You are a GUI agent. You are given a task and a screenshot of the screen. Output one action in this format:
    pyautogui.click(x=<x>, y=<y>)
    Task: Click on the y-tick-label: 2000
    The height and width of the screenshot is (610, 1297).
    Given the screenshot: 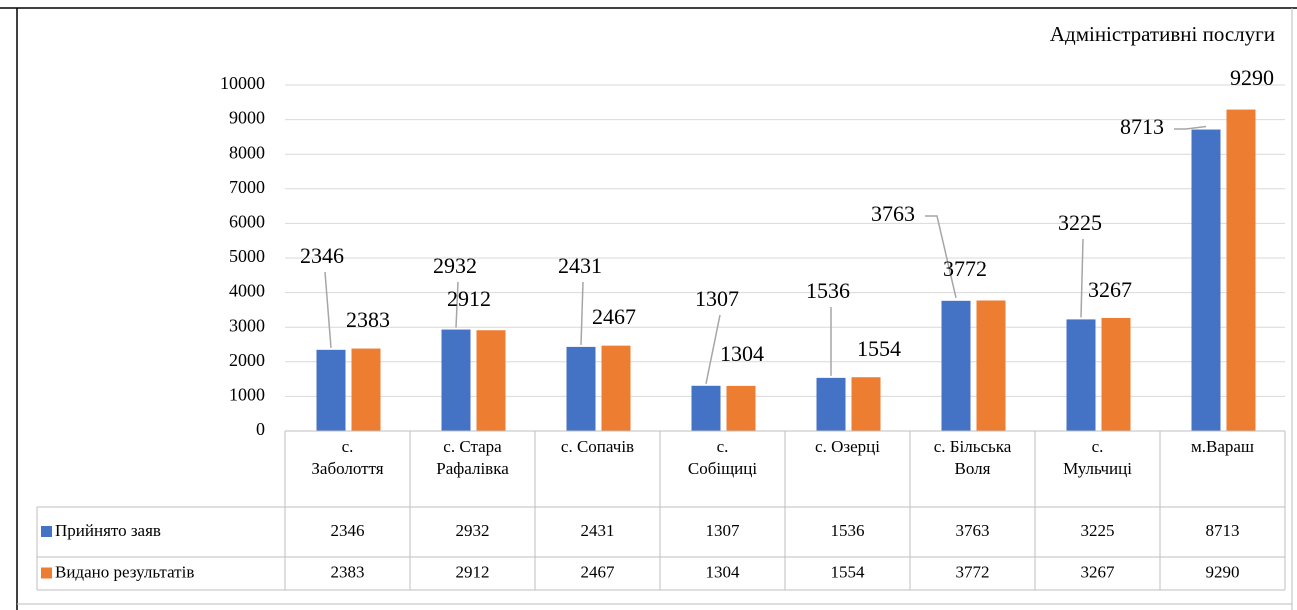 What is the action you would take?
    pyautogui.click(x=247, y=360)
    